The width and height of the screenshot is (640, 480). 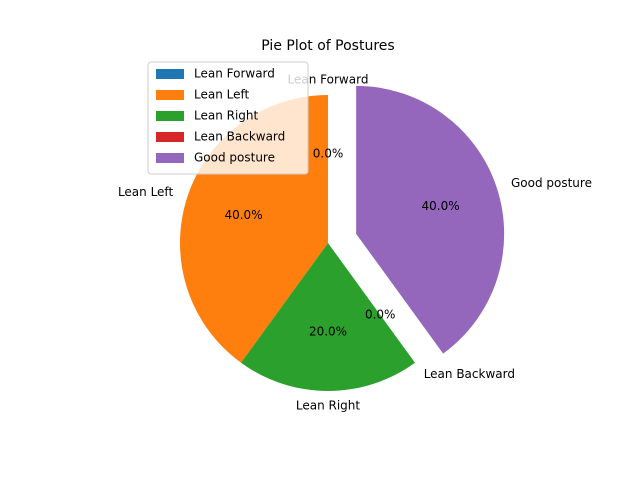 What do you see at coordinates (239, 137) in the screenshot?
I see `legend-label-lean-backward: Lean Backward` at bounding box center [239, 137].